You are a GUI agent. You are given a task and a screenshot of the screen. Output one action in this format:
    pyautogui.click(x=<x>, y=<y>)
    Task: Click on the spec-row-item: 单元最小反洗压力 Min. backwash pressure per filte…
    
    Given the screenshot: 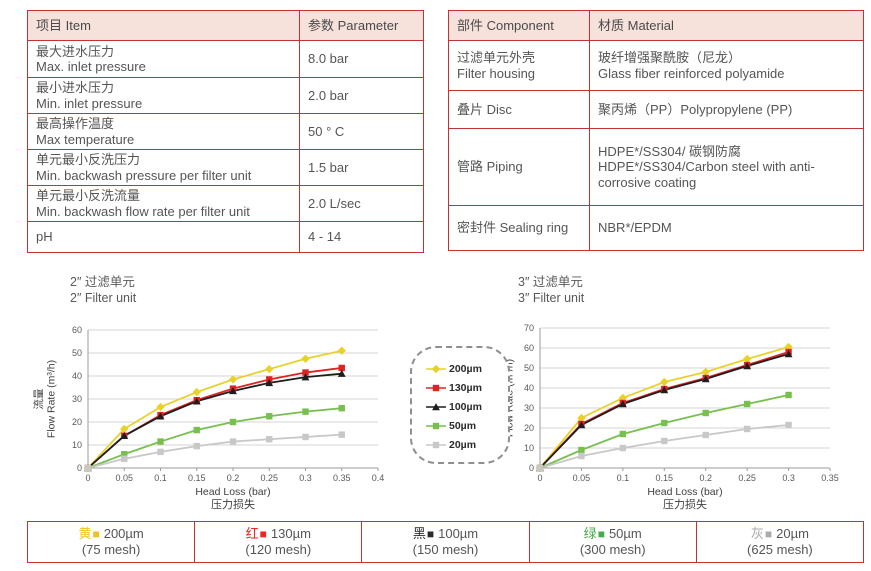 What is the action you would take?
    pyautogui.click(x=164, y=168)
    